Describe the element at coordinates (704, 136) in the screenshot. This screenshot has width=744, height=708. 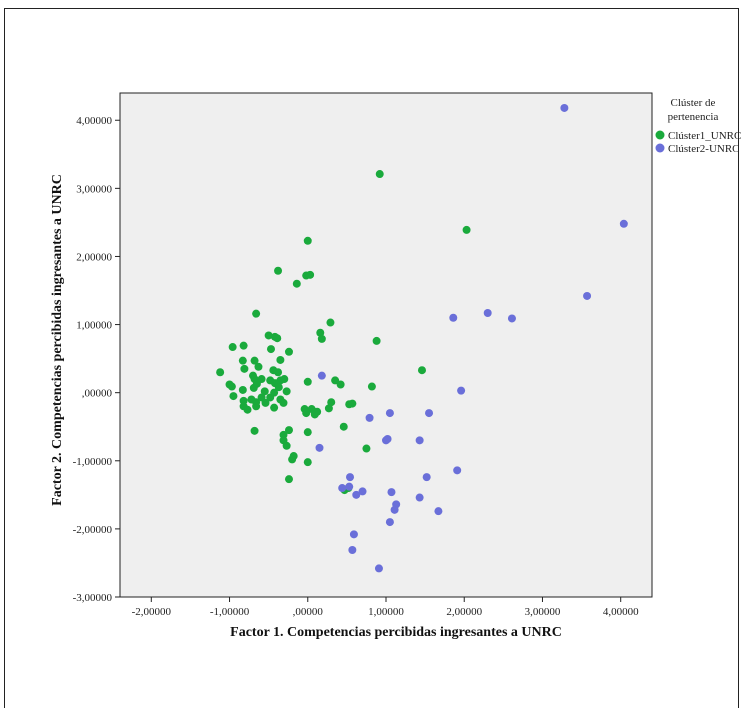
I see `legend-label-cluster1: Clúster1_UNRC` at that location.